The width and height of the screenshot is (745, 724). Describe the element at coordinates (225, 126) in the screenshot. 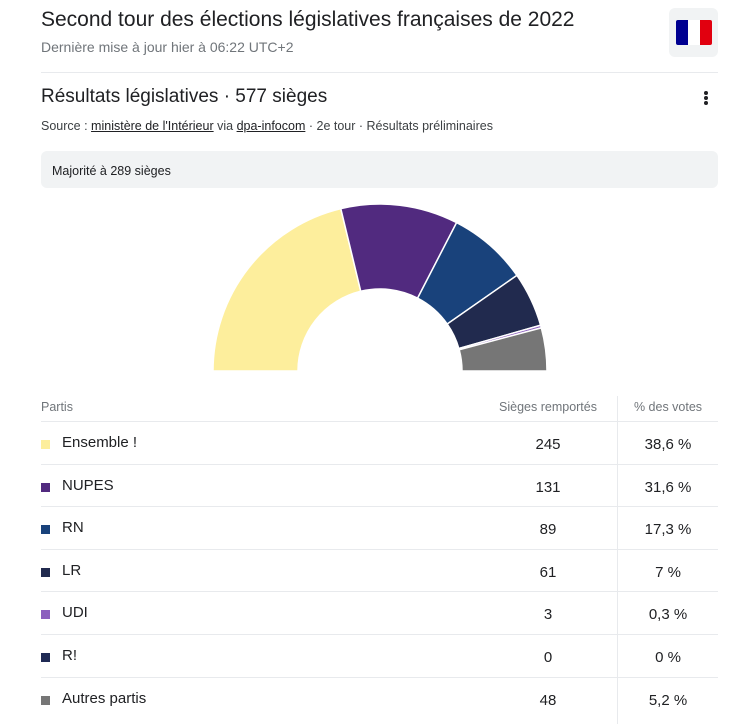

I see `source-via: via` at that location.